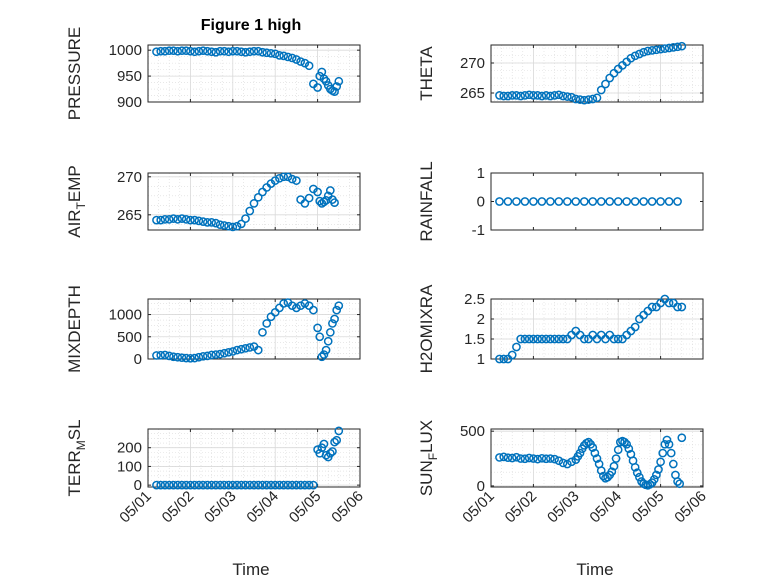  What do you see at coordinates (262, 507) in the screenshot?
I see `x-tick-label: 05/04` at bounding box center [262, 507].